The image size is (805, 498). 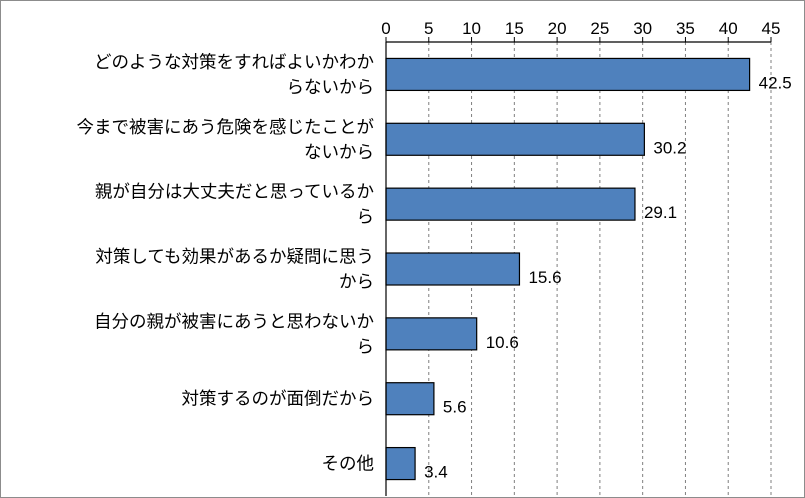 What do you see at coordinates (775, 82) in the screenshot?
I see `value-label: 42.5` at bounding box center [775, 82].